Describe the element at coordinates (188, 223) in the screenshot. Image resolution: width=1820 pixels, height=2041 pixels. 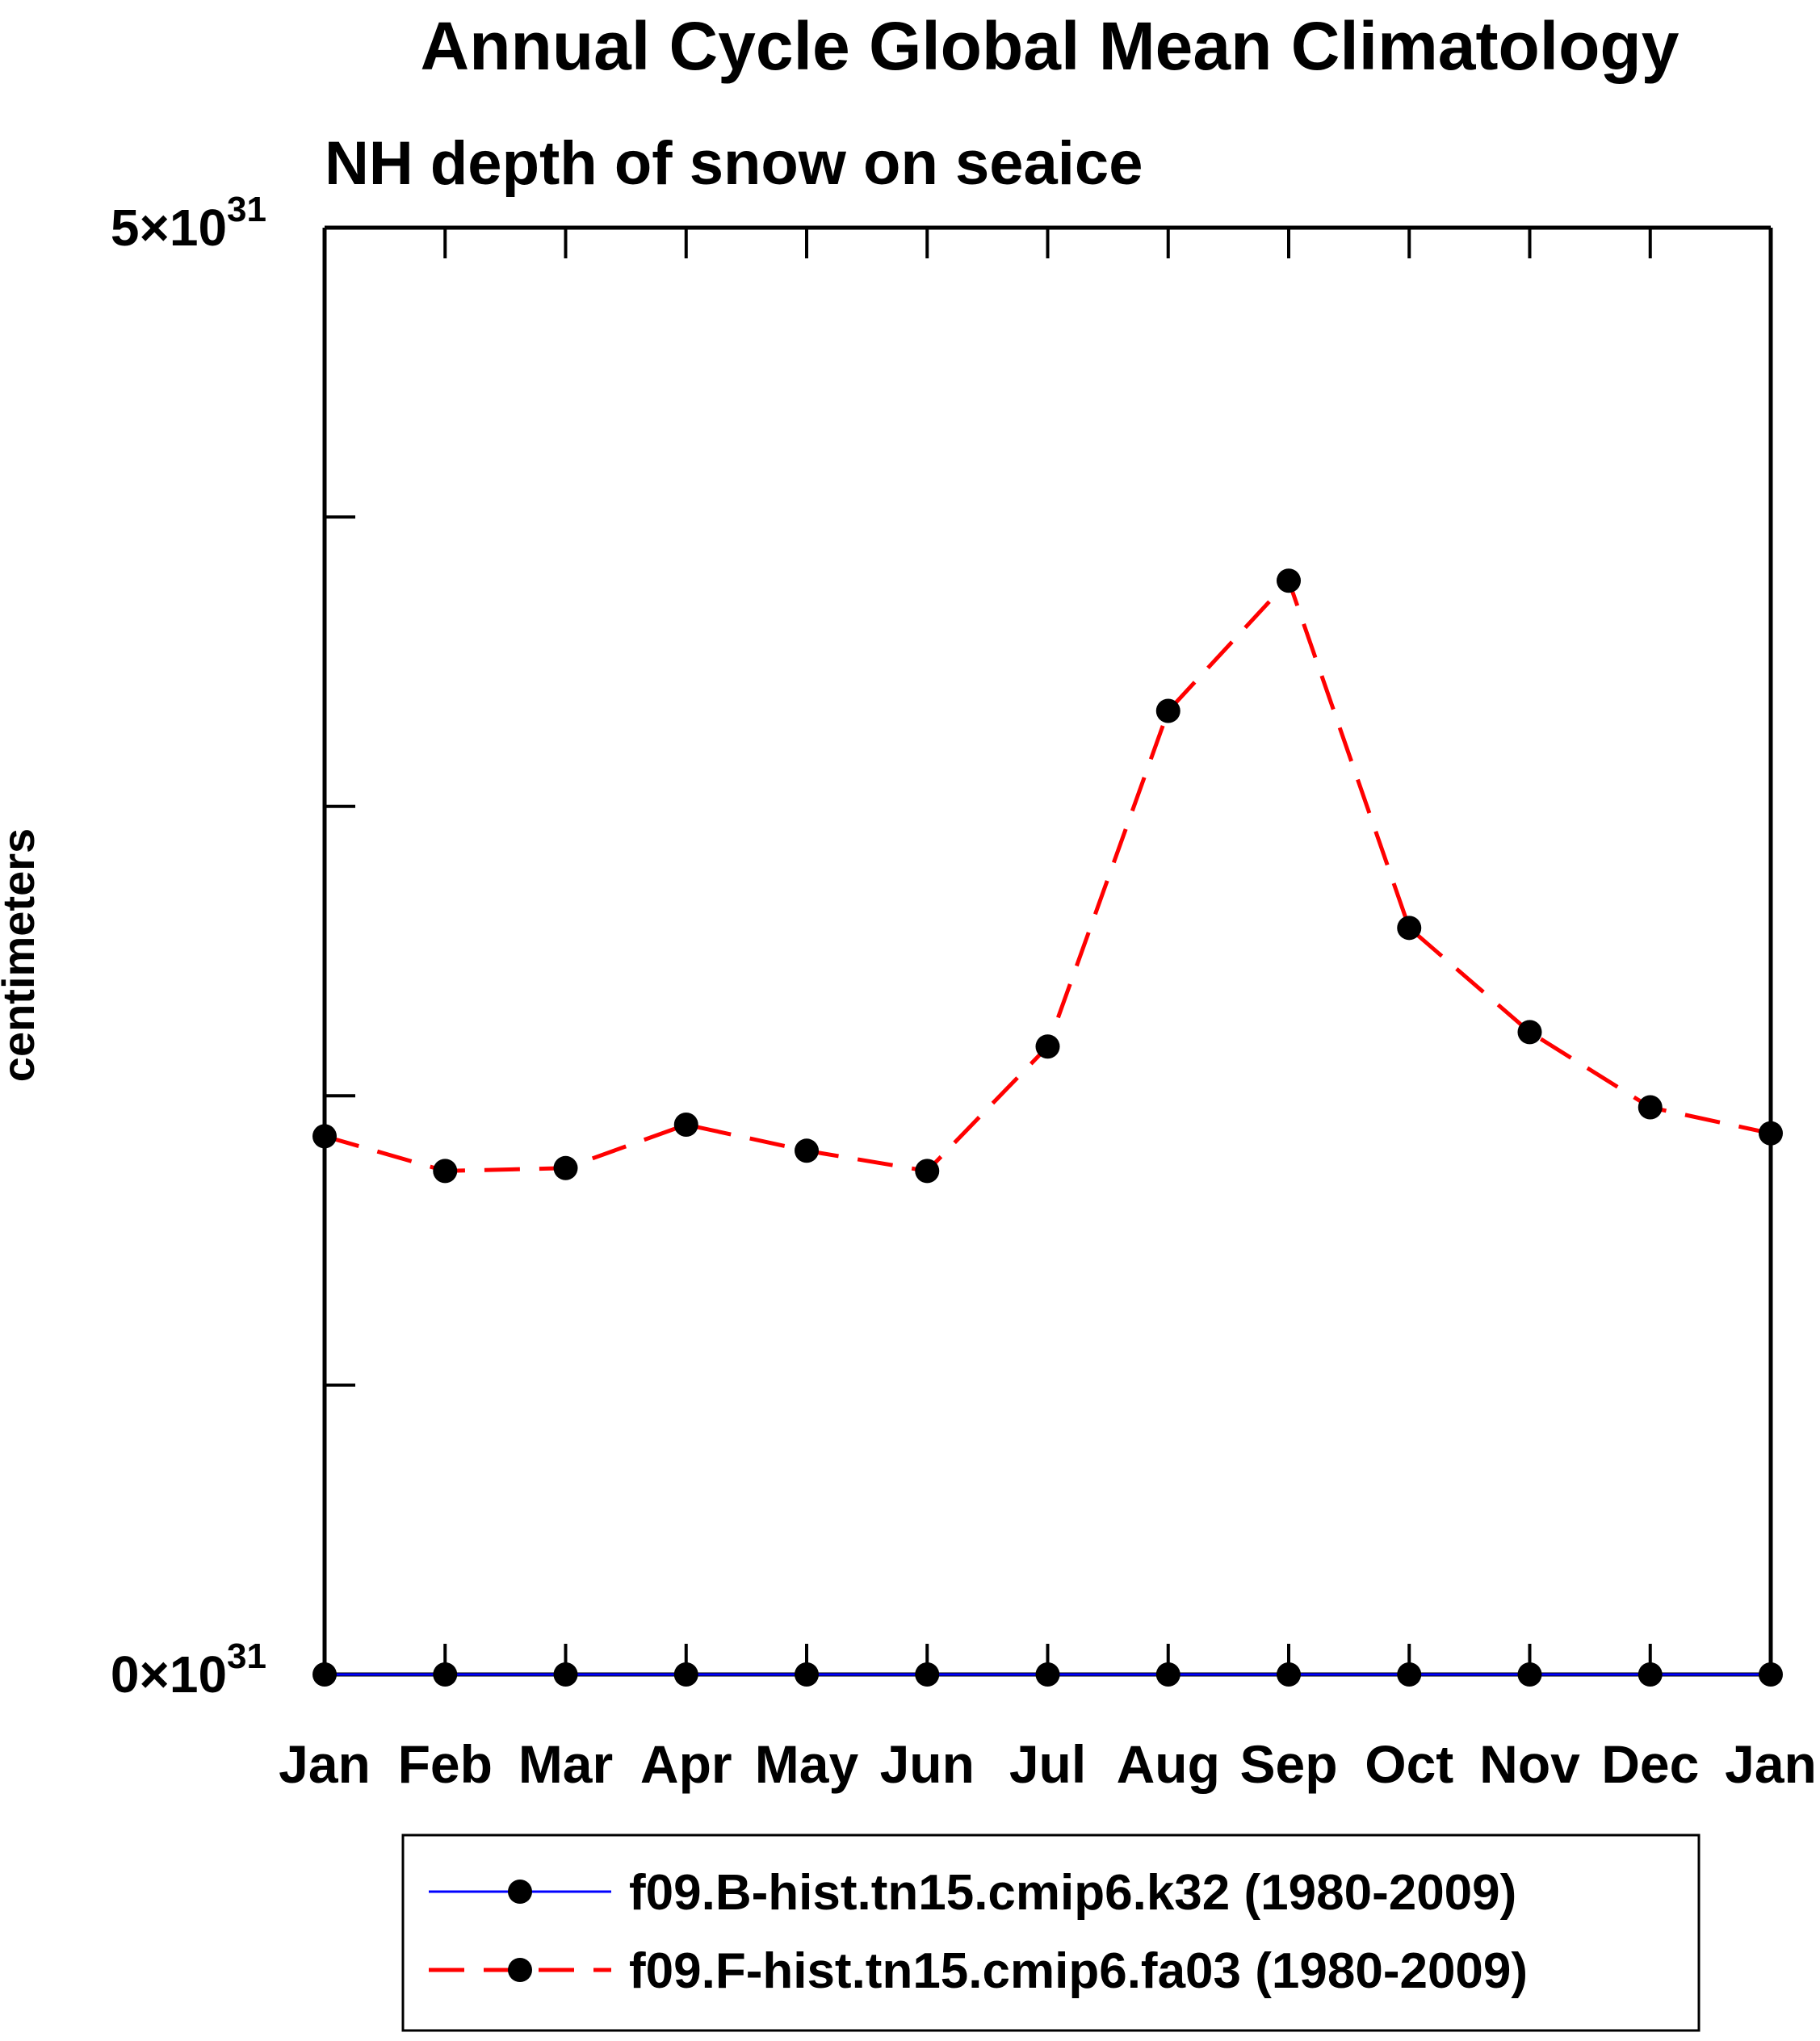
I see `y-tick-label: 5×1031` at that location.